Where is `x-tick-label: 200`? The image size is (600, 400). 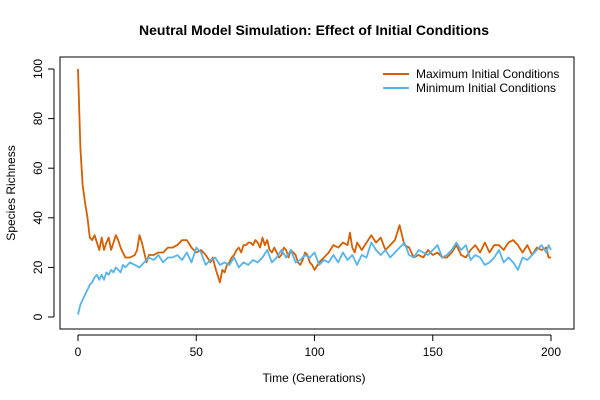
x-tick-label: 200 is located at coordinates (551, 352).